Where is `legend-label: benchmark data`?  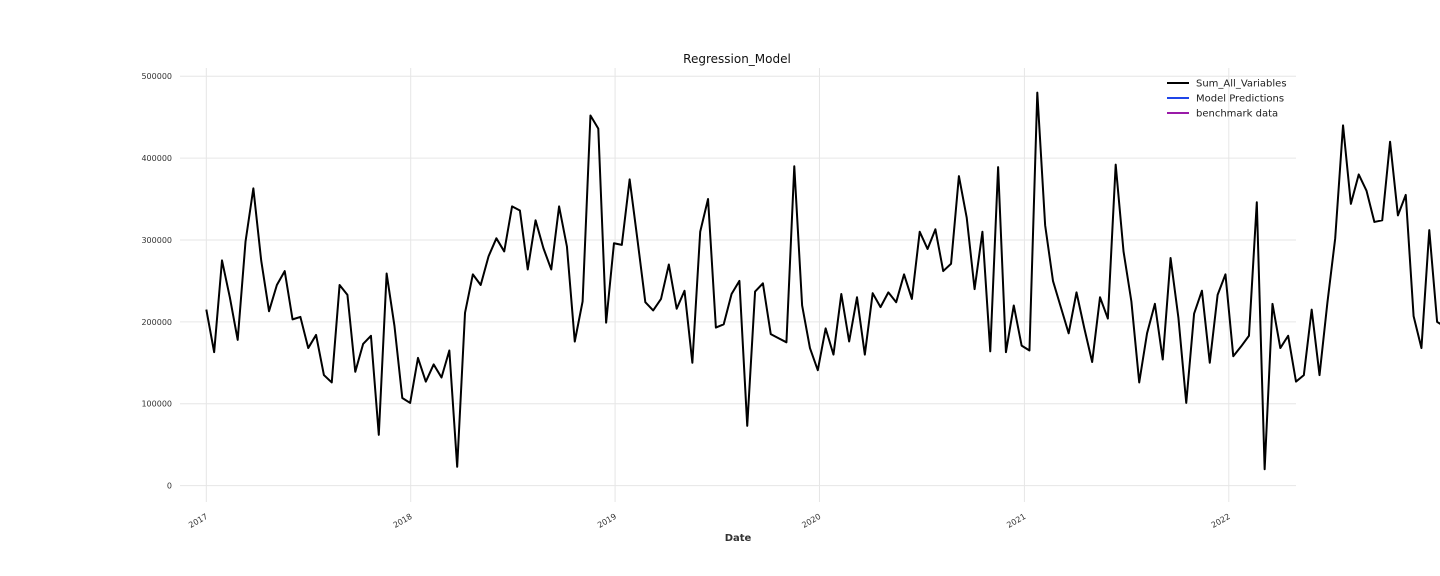 legend-label: benchmark data is located at coordinates (1237, 114).